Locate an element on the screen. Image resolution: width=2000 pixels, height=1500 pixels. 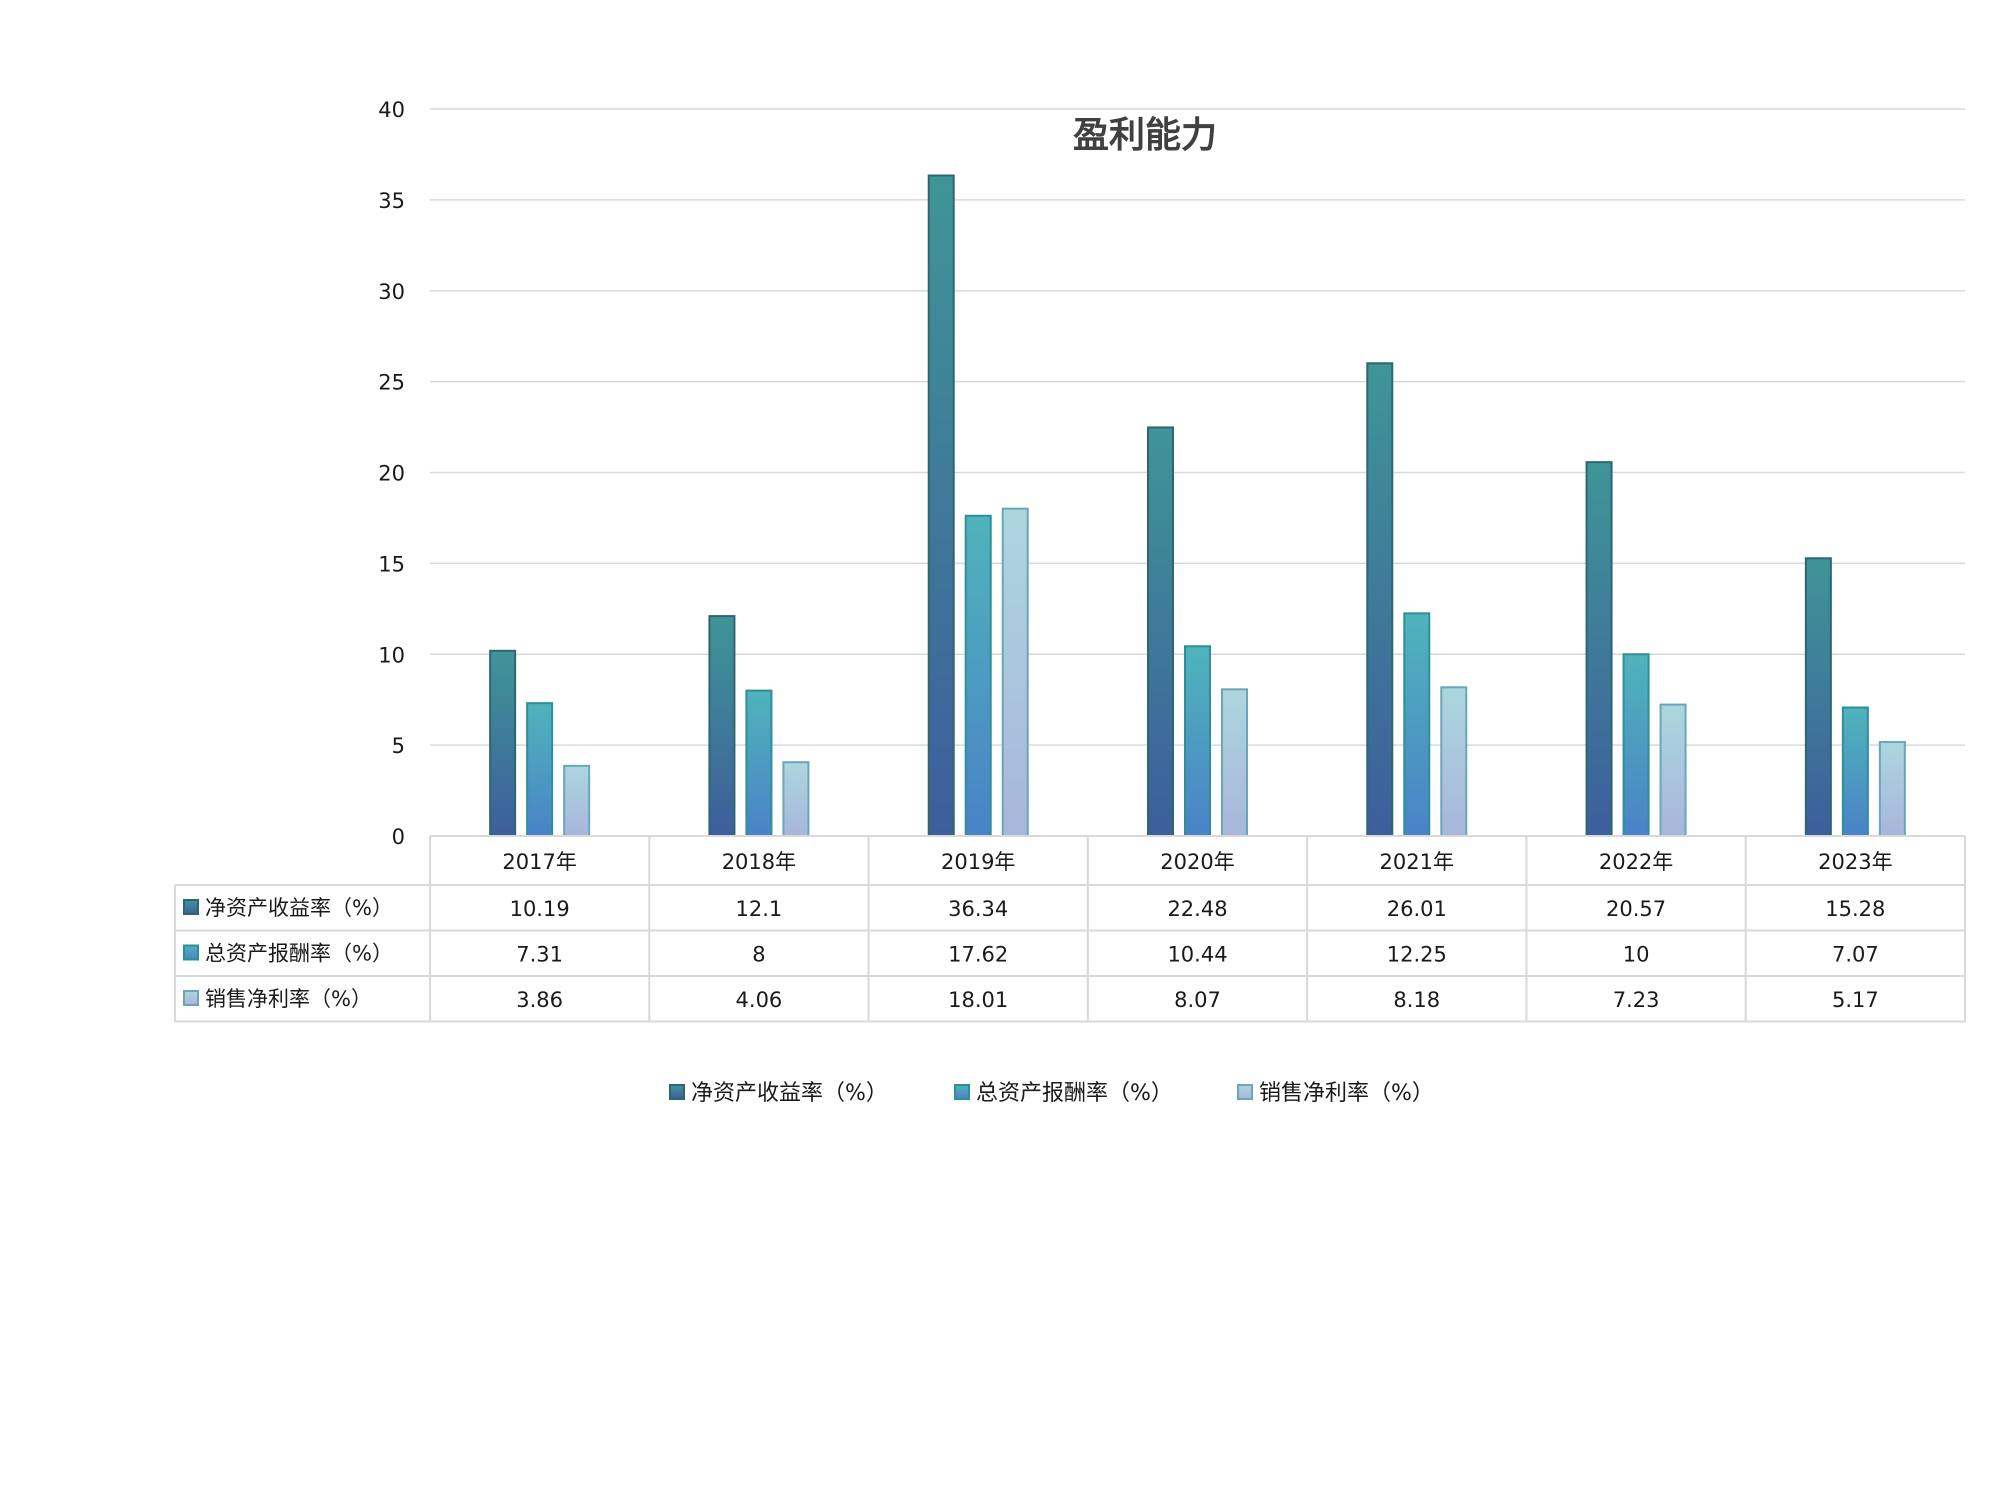
table-cell-value: 18.01 is located at coordinates (978, 1000).